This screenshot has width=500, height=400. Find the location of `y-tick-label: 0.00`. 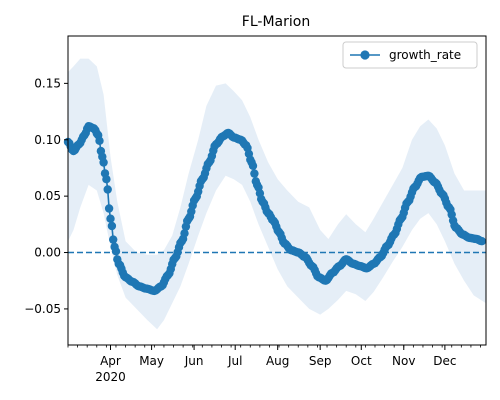

y-tick-label: 0.00 is located at coordinates (47, 253).